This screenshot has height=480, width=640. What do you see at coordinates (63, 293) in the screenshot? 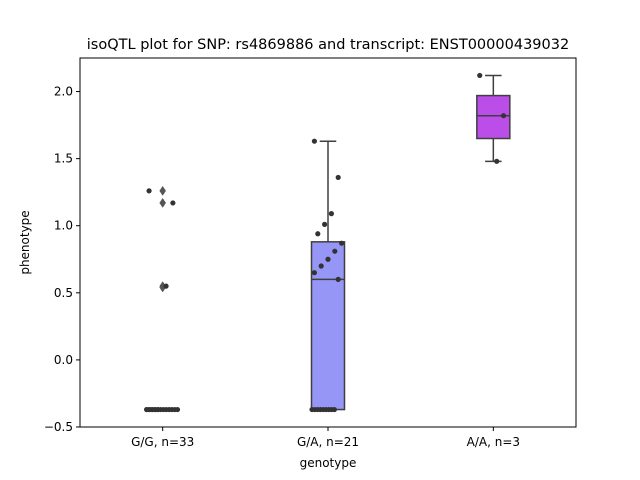
I see `y-tick-label: 0.5` at bounding box center [63, 293].